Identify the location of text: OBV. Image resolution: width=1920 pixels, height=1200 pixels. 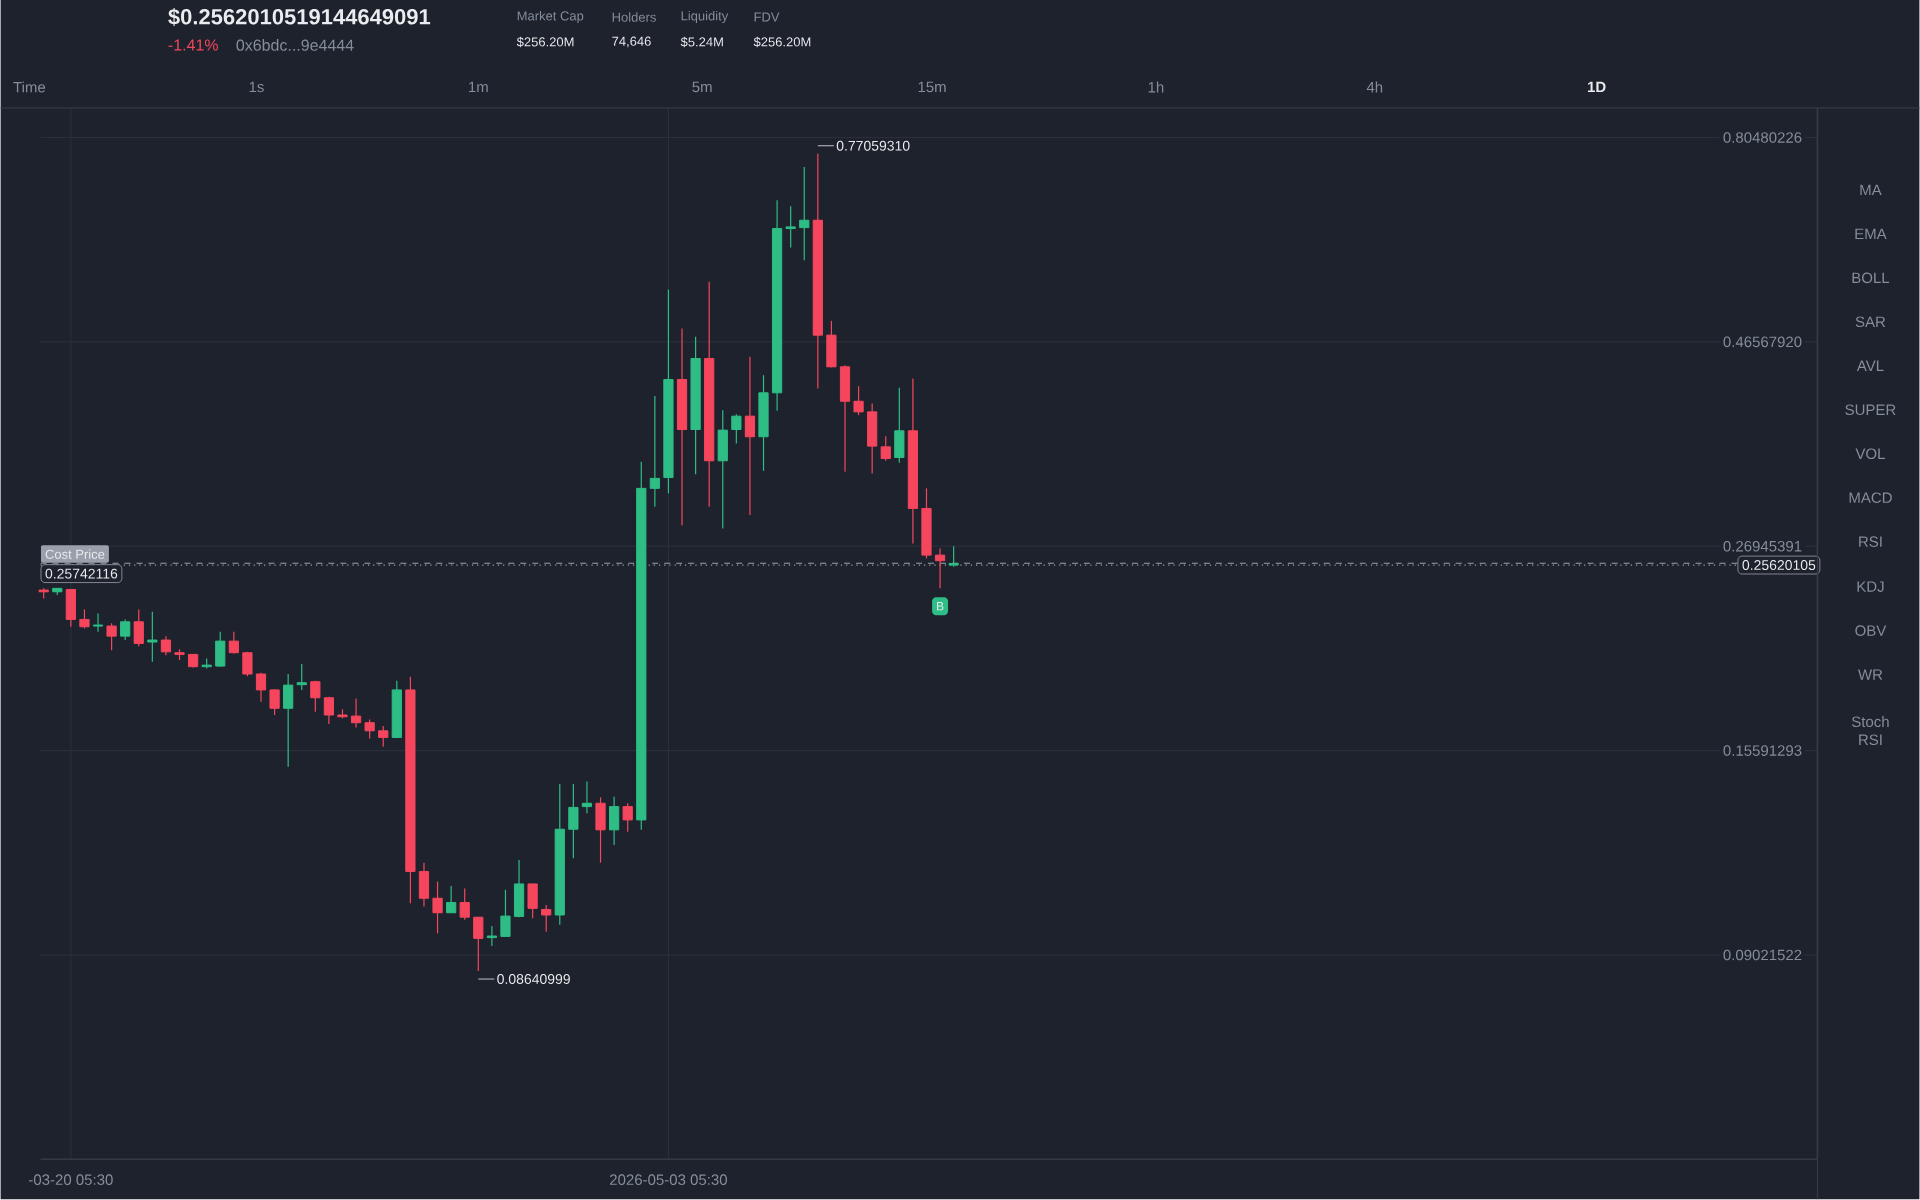
(1871, 631).